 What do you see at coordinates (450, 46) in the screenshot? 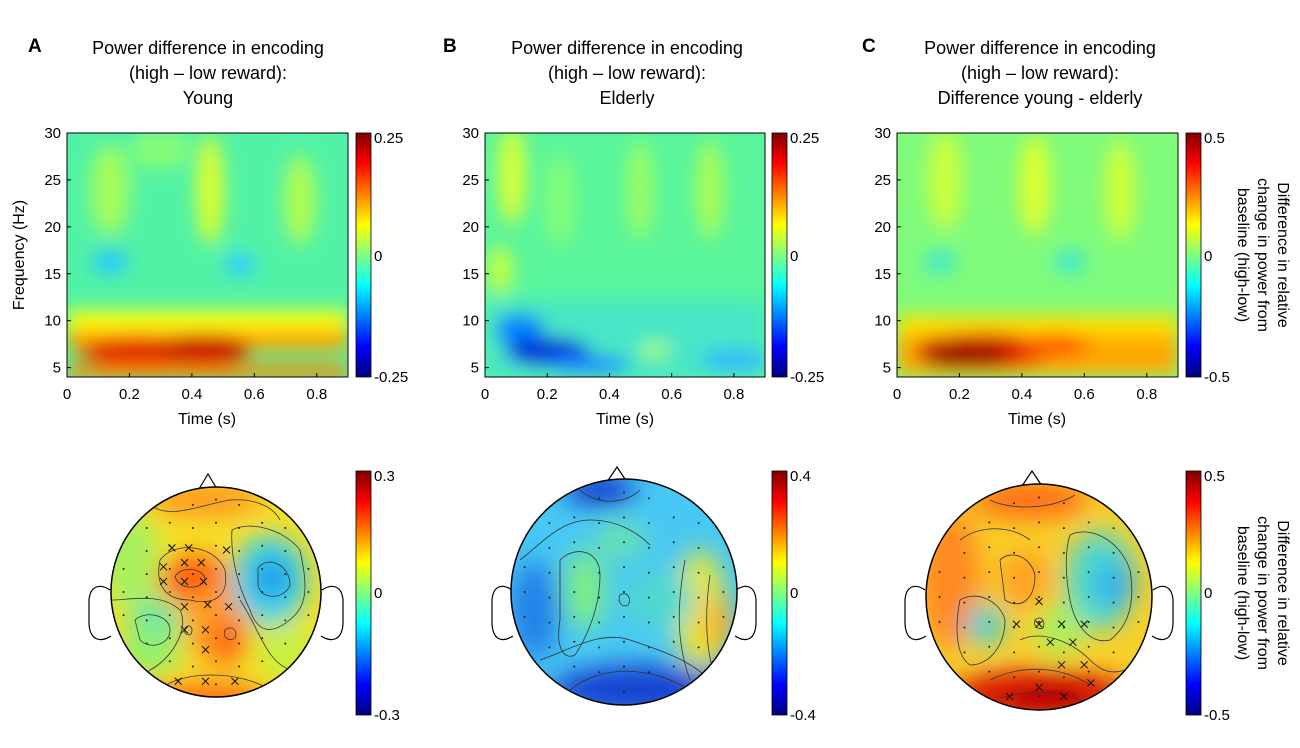
I see `panel-letter-b: B` at bounding box center [450, 46].